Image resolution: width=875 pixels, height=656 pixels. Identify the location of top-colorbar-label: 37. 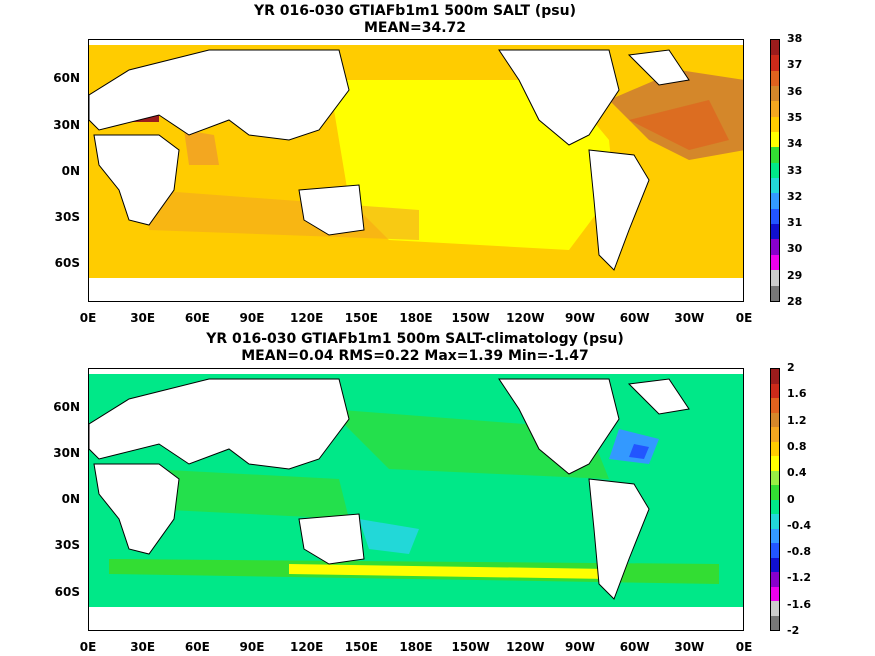
(795, 65).